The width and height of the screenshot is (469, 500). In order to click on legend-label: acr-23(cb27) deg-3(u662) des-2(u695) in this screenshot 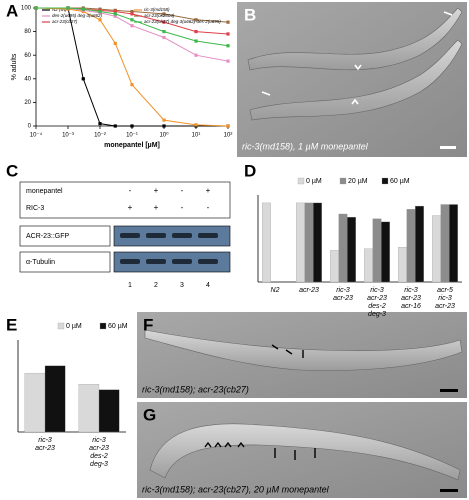, I will do `click(182, 21)`.